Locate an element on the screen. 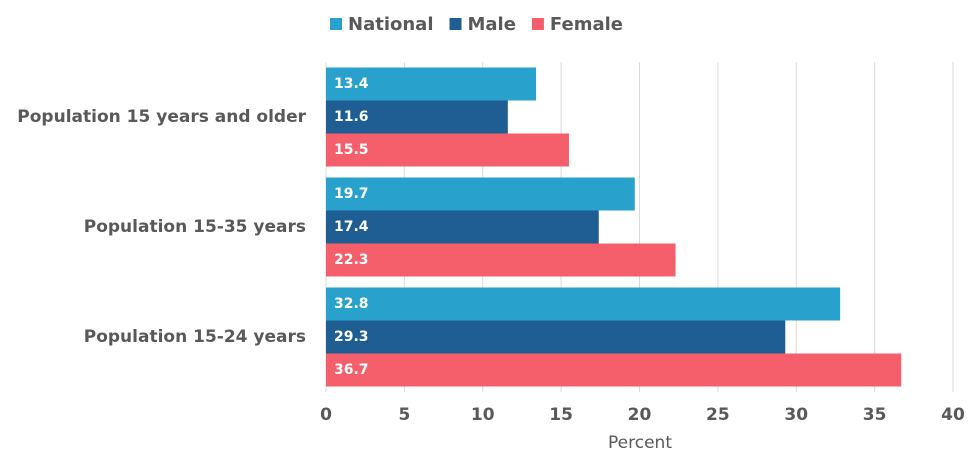 The height and width of the screenshot is (453, 968). x-tick-label: 40 is located at coordinates (953, 415).